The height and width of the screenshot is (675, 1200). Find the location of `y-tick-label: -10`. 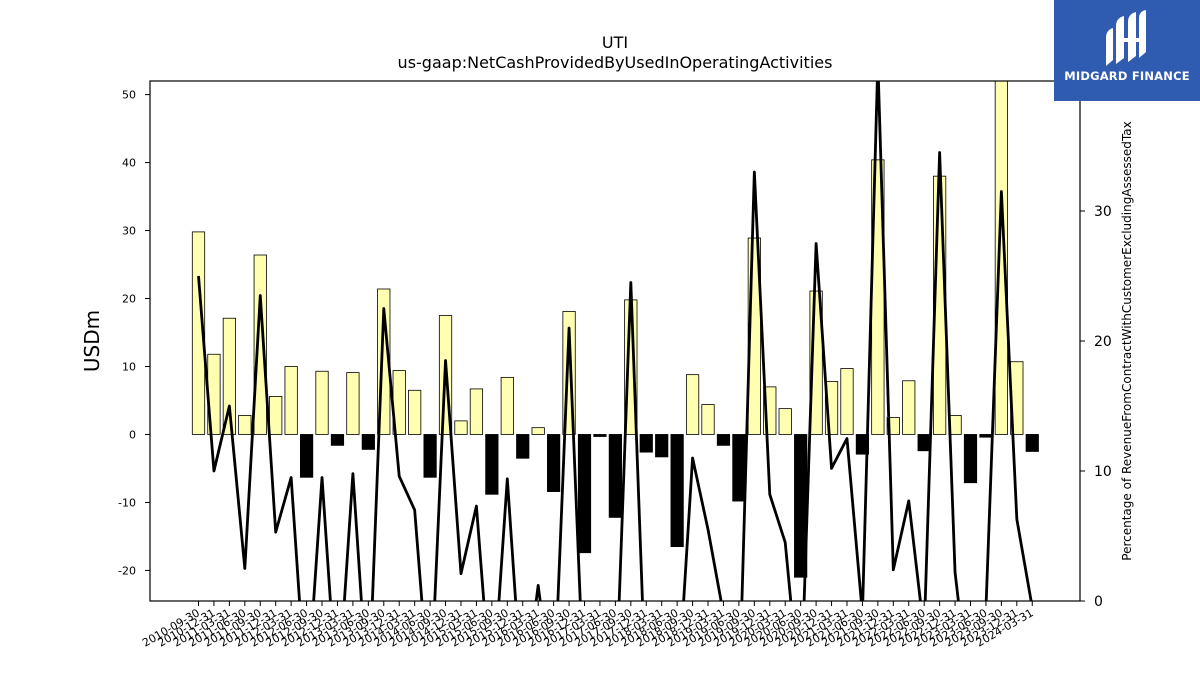

y-tick-label: -10 is located at coordinates (127, 502).